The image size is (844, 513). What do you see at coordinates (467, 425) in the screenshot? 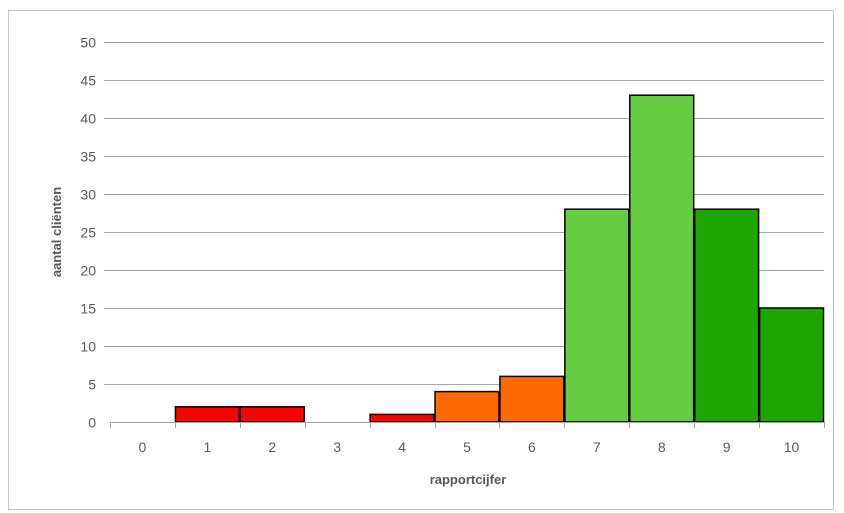
I see `x-axis` at bounding box center [467, 425].